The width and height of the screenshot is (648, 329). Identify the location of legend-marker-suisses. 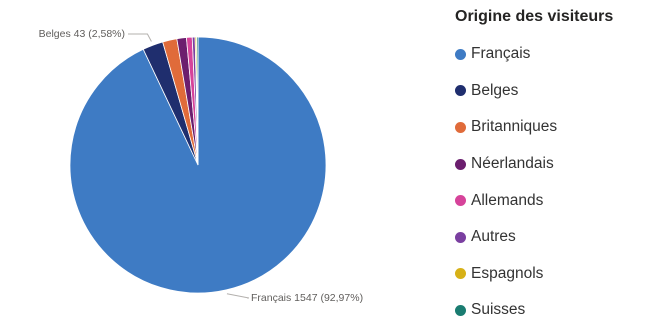
(460, 310).